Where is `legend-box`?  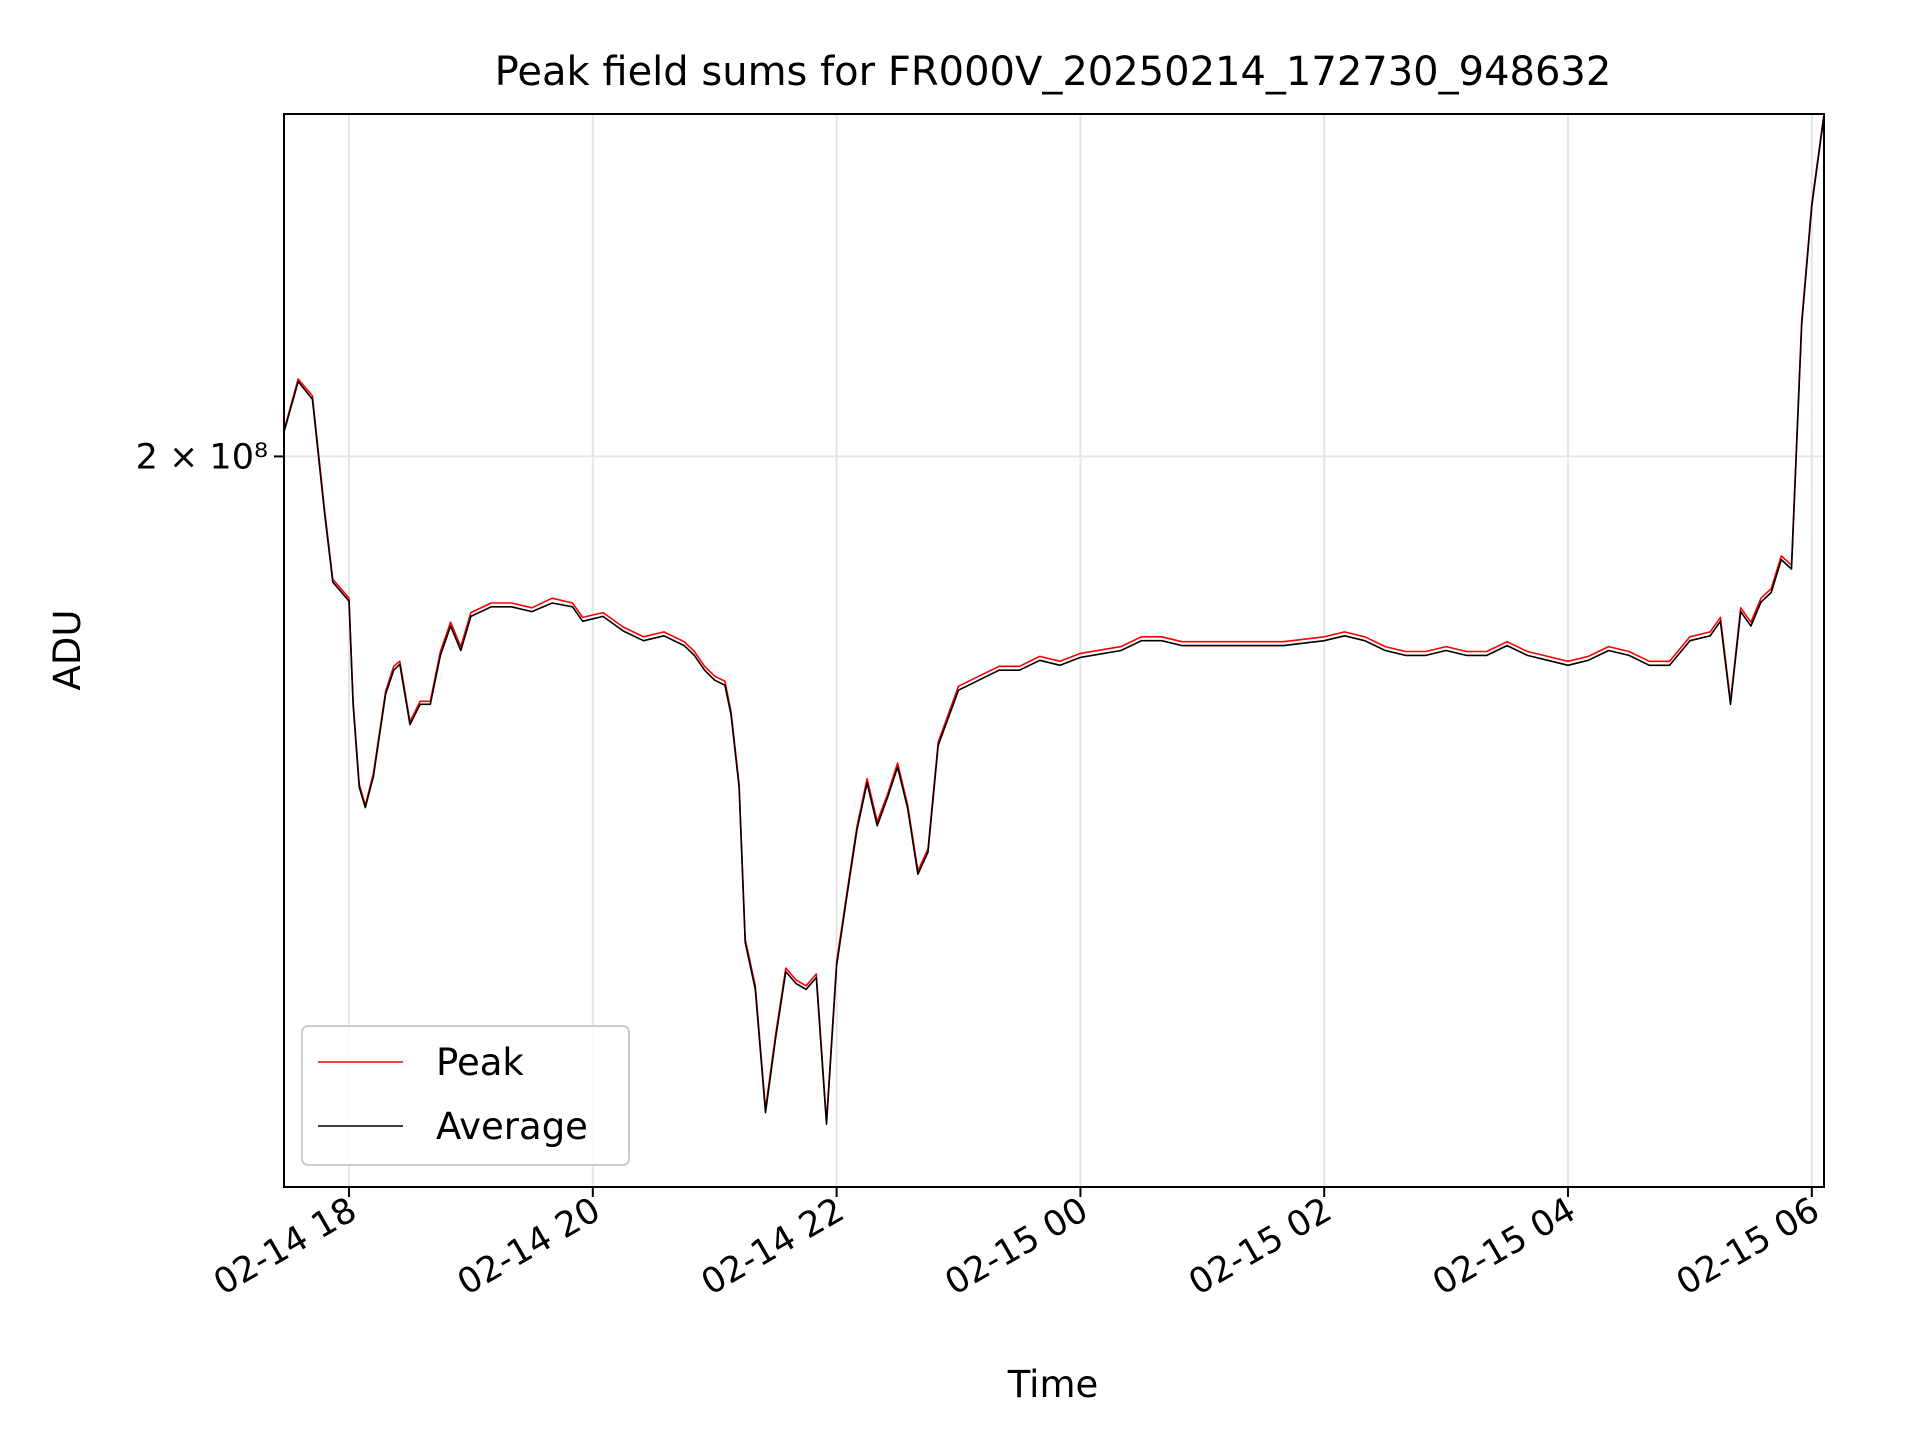 legend-box is located at coordinates (465, 1095).